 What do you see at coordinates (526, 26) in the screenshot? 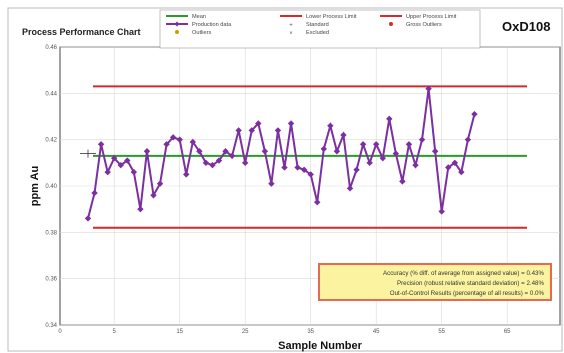
I see `chart-subtitle: OxD108` at bounding box center [526, 26].